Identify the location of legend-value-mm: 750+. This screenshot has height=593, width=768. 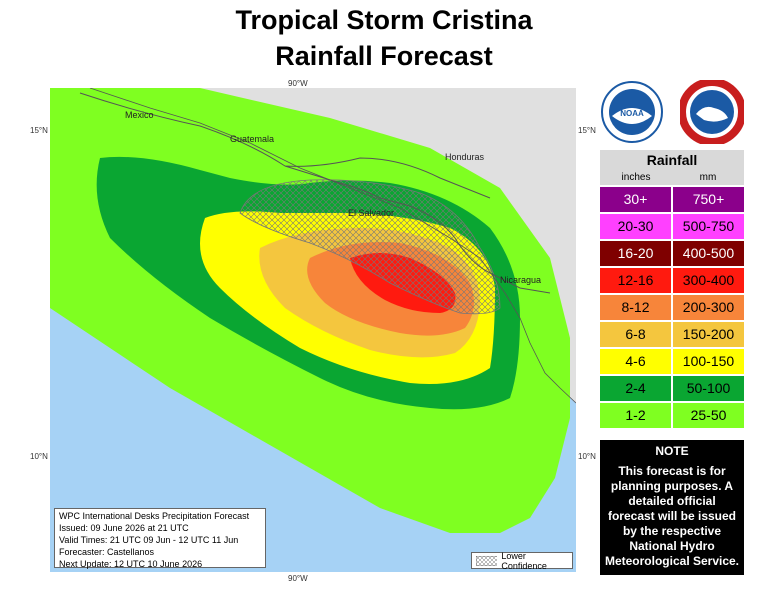
(708, 199).